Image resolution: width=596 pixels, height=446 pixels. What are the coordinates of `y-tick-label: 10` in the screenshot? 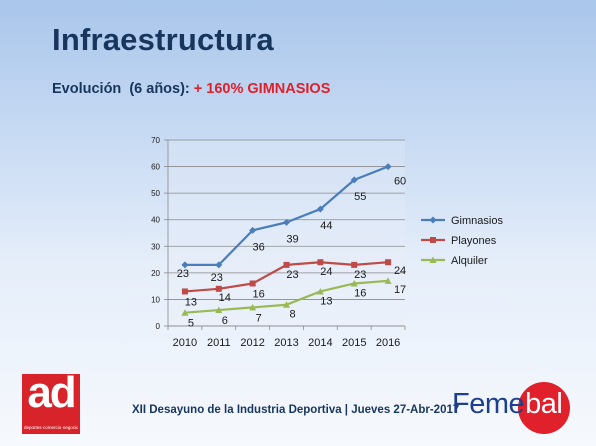 It's located at (155, 299).